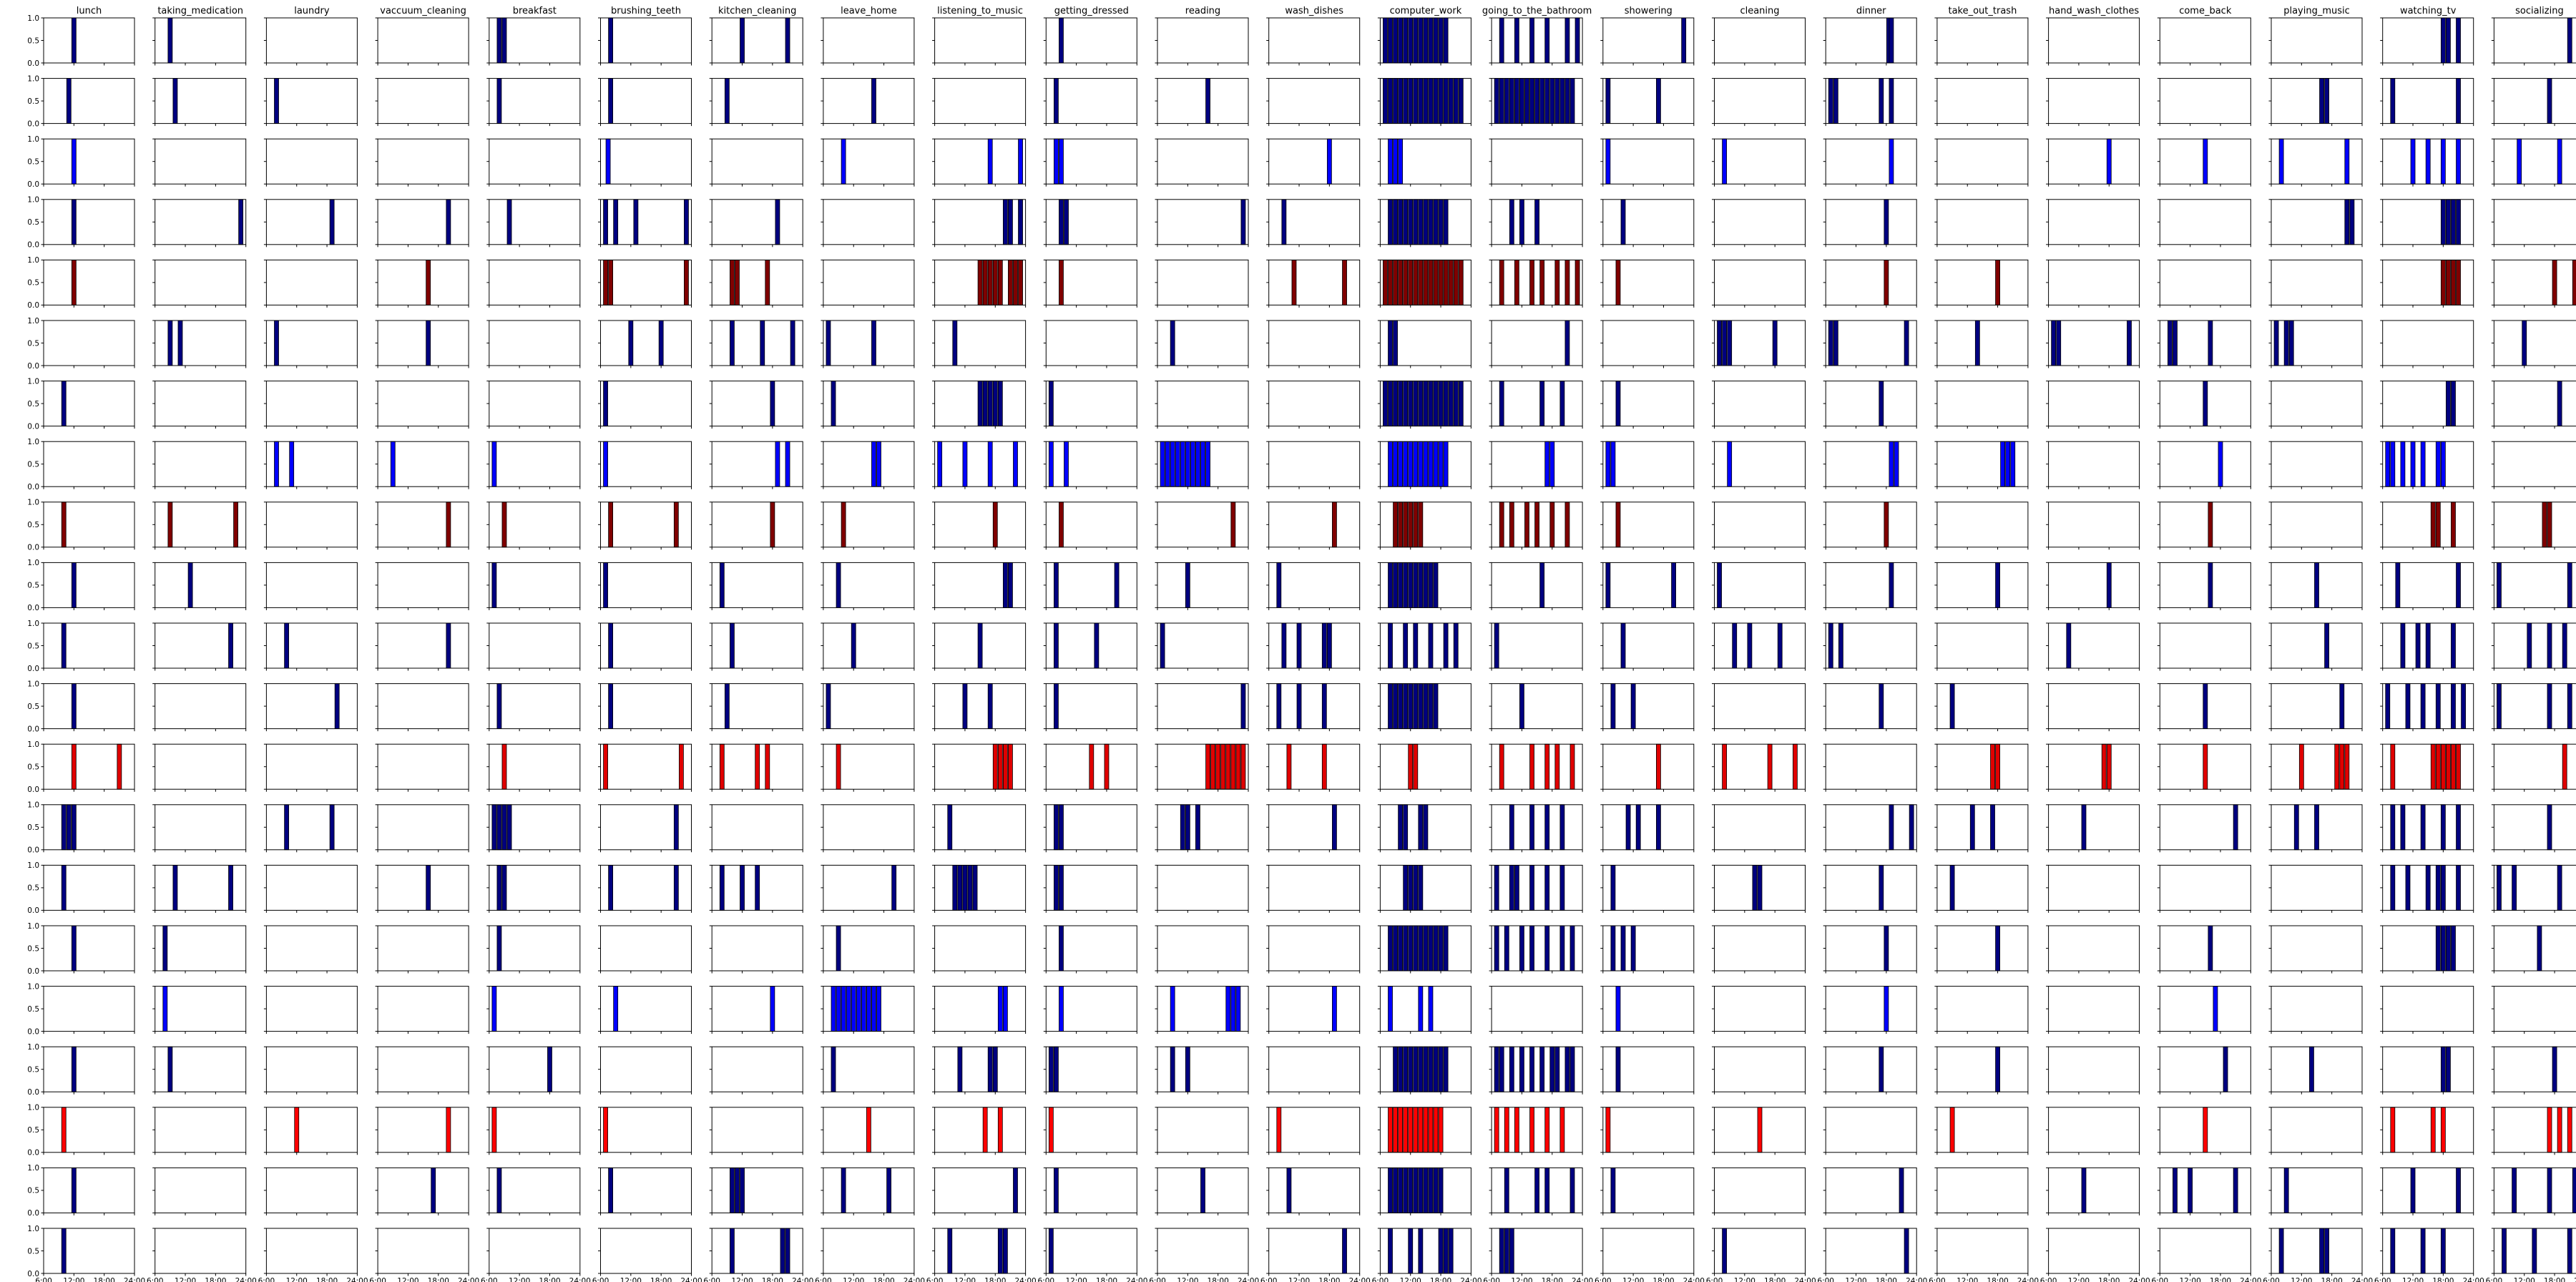 Image resolution: width=2576 pixels, height=1282 pixels. What do you see at coordinates (310, 102) in the screenshot?
I see `panel-r1-laundry` at bounding box center [310, 102].